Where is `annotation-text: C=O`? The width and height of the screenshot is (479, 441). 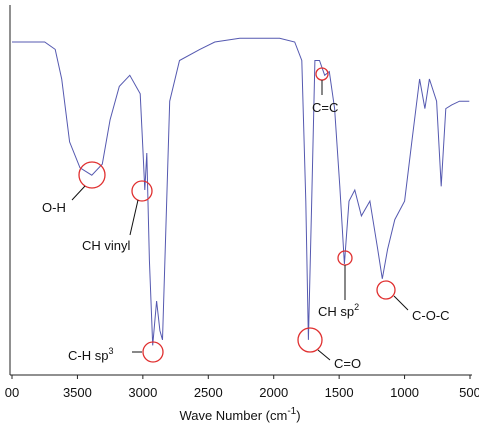
annotation-text: C=O is located at coordinates (347, 363).